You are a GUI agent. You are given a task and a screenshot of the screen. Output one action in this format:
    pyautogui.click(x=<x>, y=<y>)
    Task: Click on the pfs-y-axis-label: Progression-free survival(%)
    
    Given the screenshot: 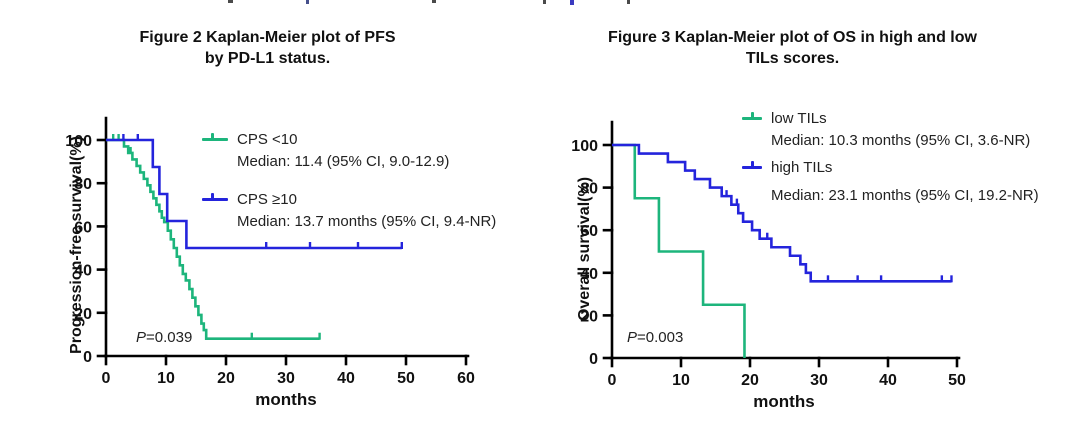 What is the action you would take?
    pyautogui.click(x=76, y=245)
    